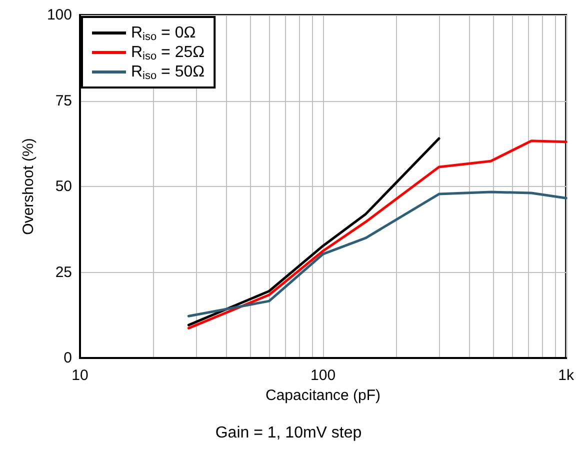 The image size is (577, 449). What do you see at coordinates (68, 358) in the screenshot?
I see `y-tick-label: 0` at bounding box center [68, 358].